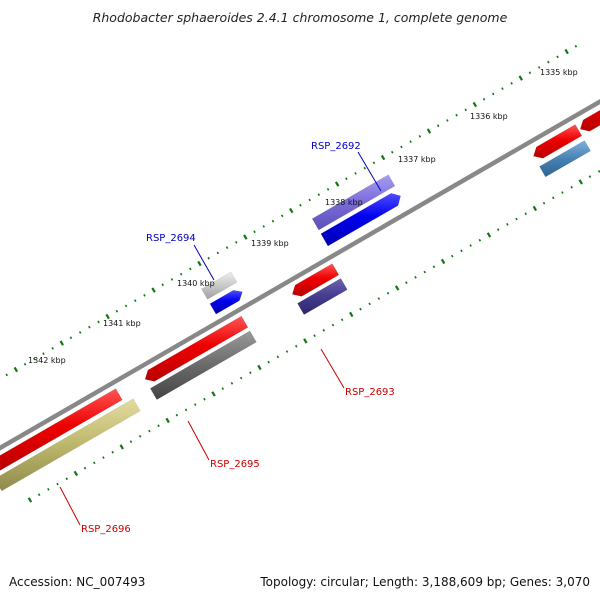 The height and width of the screenshot is (600, 600). I want to click on gene-rsp-2696-product, so click(70, 445).